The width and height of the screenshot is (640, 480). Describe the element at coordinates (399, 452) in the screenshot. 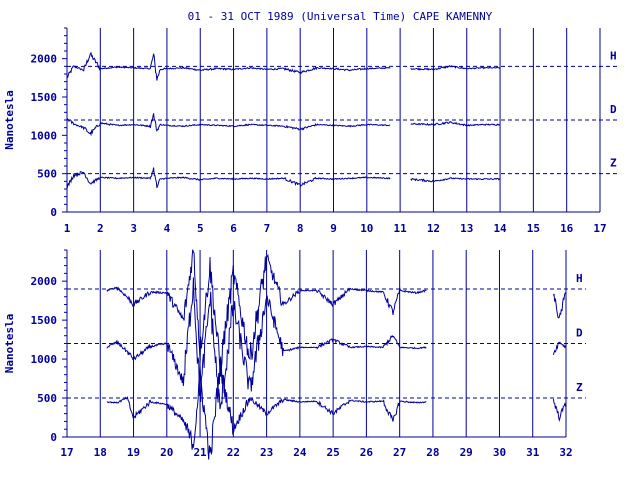

I see `x-tick-label: 27` at that location.